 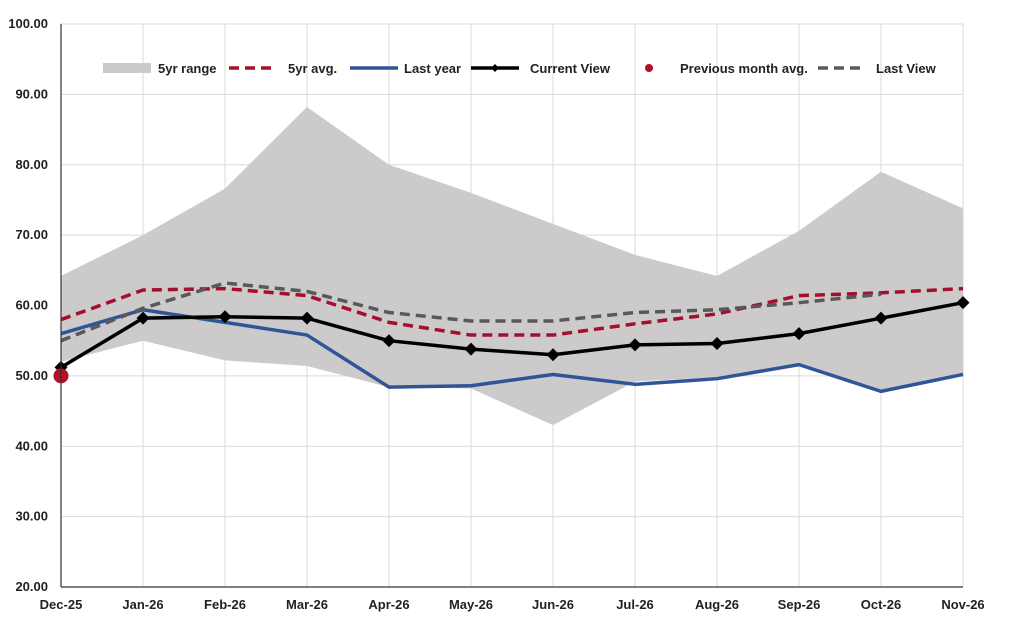 I want to click on legend-label: Current View, so click(x=570, y=68).